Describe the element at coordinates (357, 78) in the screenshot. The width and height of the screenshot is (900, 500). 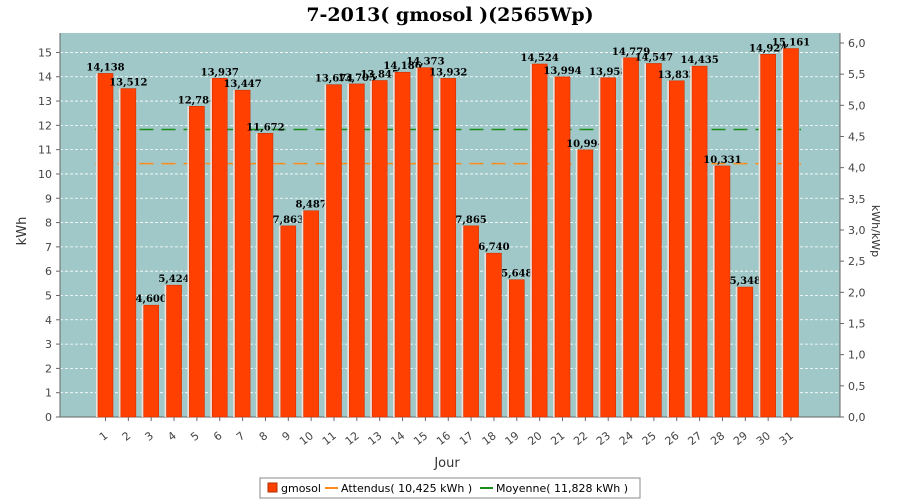
I see `data-label: 13,705` at that location.